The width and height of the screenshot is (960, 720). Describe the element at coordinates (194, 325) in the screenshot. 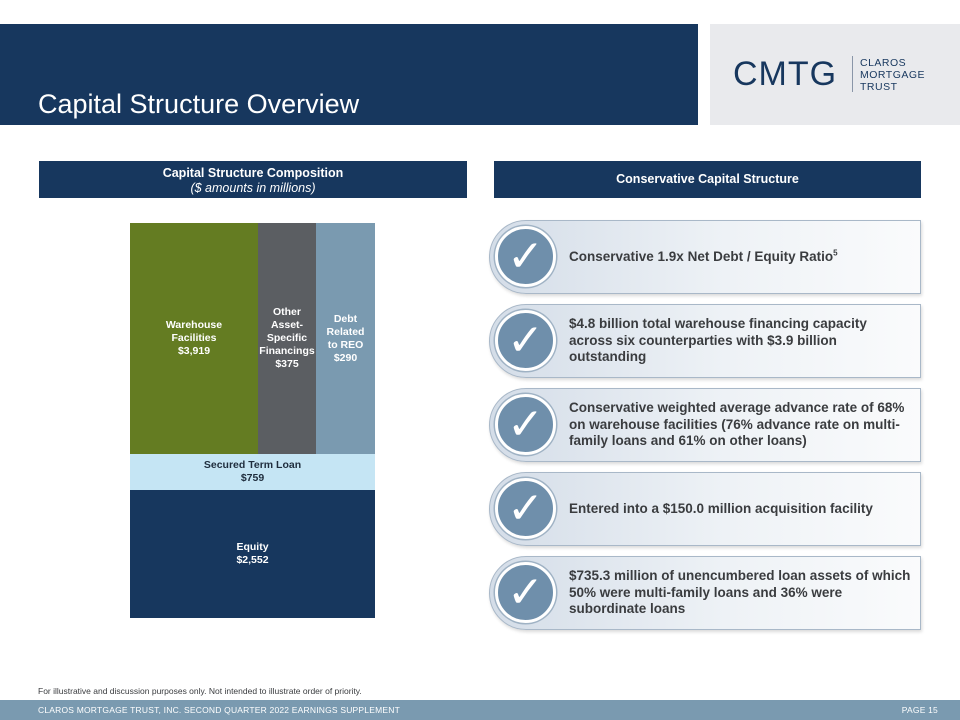

I see `segment-name-line: Warehouse` at that location.